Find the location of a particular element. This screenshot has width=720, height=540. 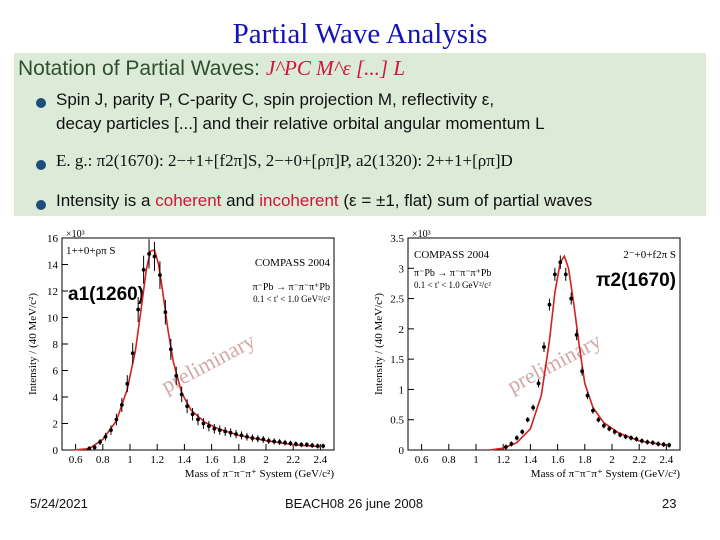

x-tick-label: 1 is located at coordinates (476, 460).